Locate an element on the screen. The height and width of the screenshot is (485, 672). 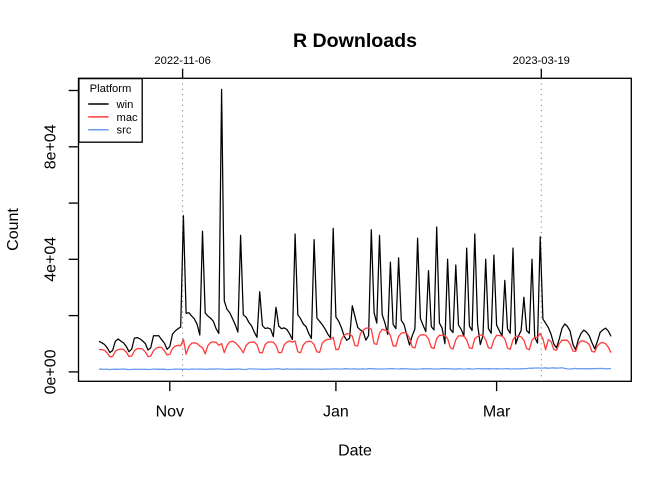
svg-text: Platform is located at coordinates (111, 89).